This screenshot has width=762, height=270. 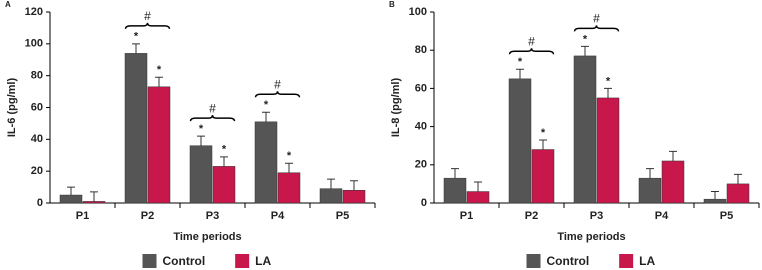 What do you see at coordinates (392, 4) in the screenshot?
I see `panel-label: B` at bounding box center [392, 4].